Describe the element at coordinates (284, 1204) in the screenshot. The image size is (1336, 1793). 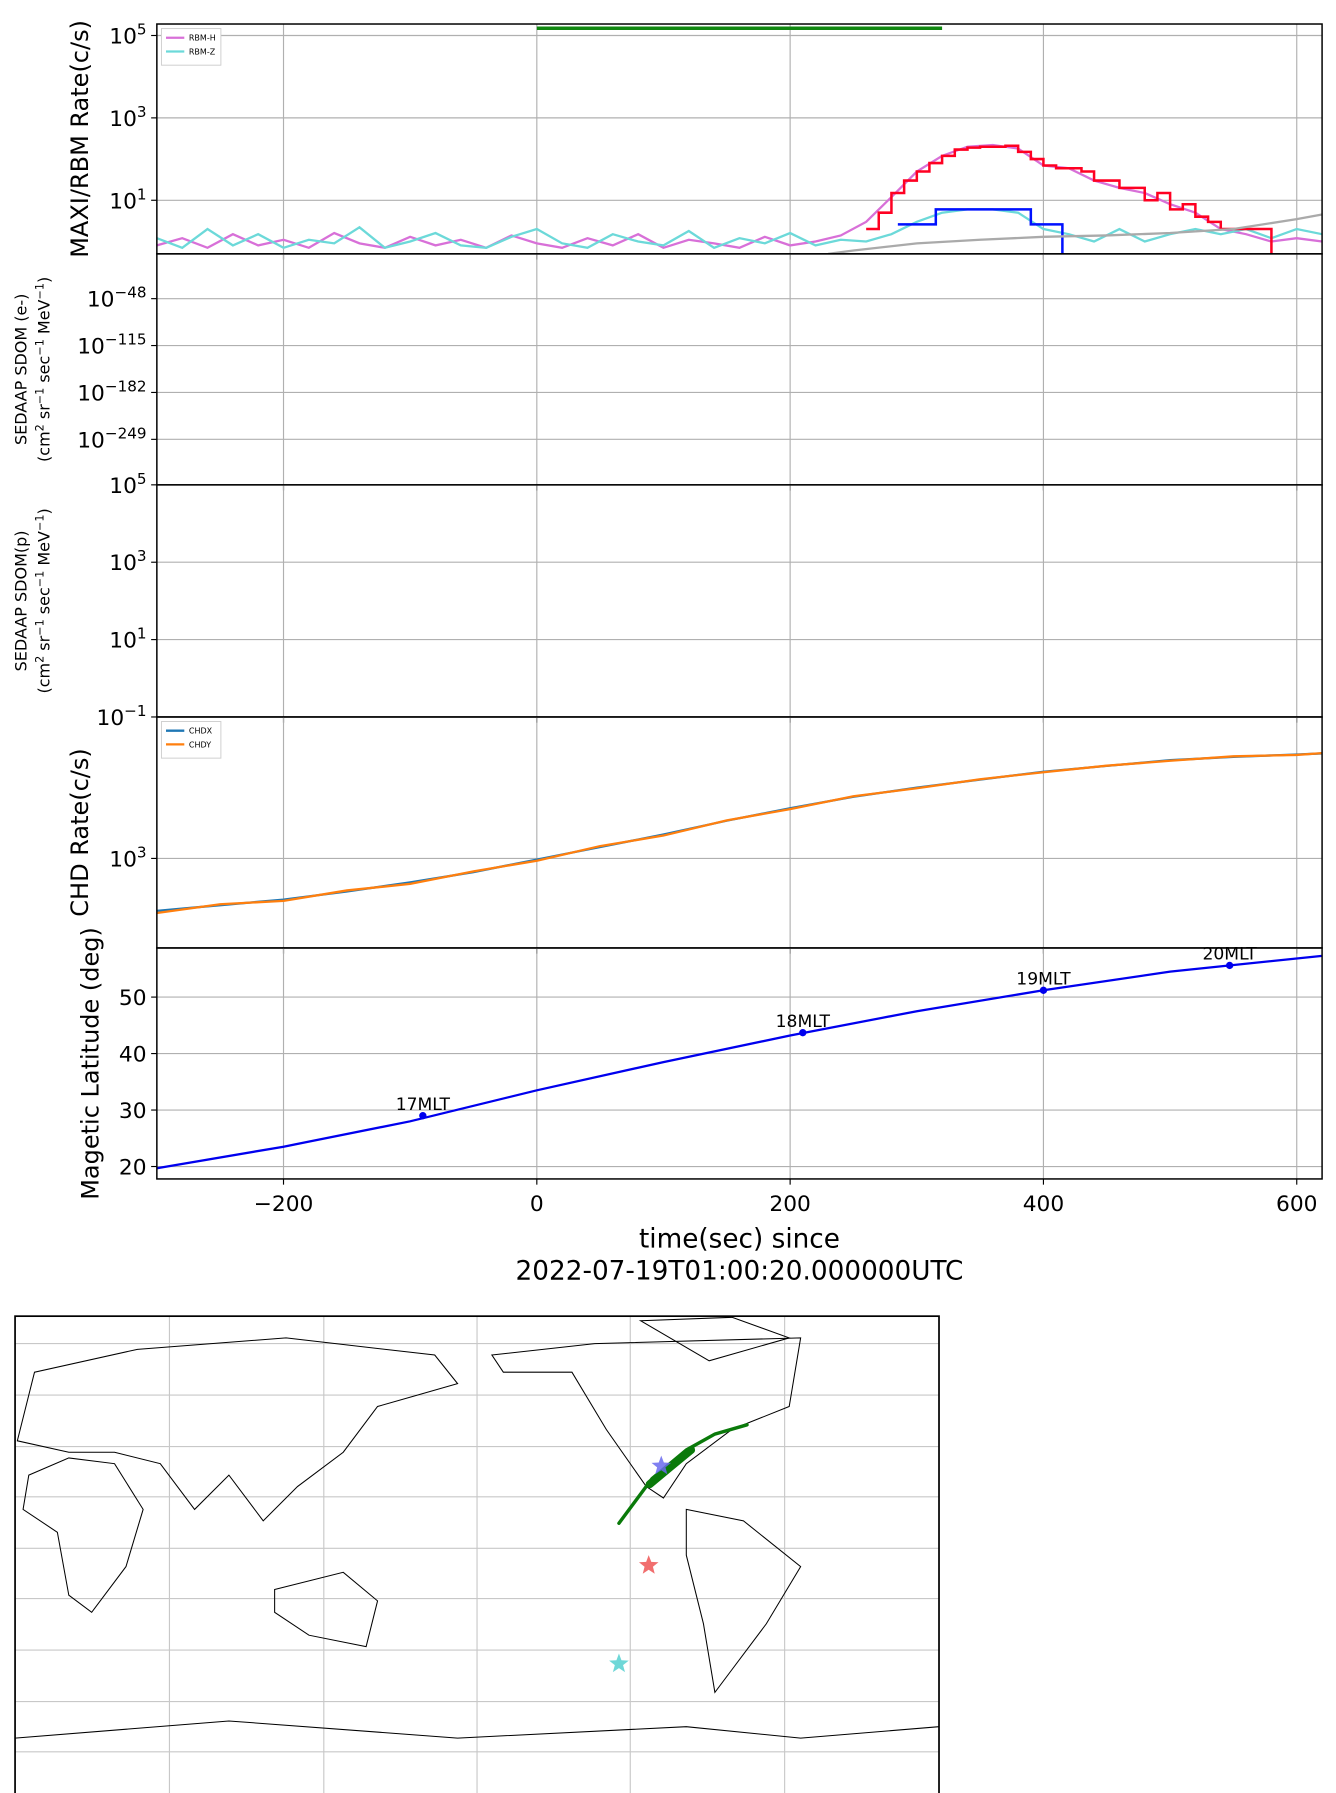
I see `x-tick-label: −200` at that location.